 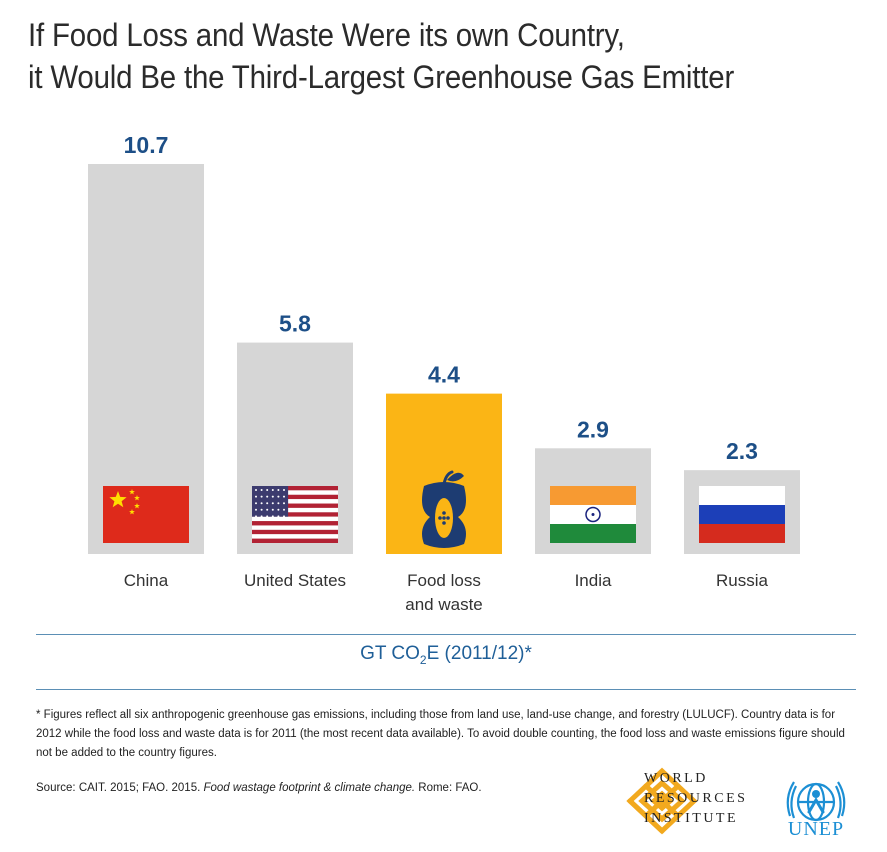 I want to click on unit-suffix: E (2011/12)*, so click(x=479, y=653).